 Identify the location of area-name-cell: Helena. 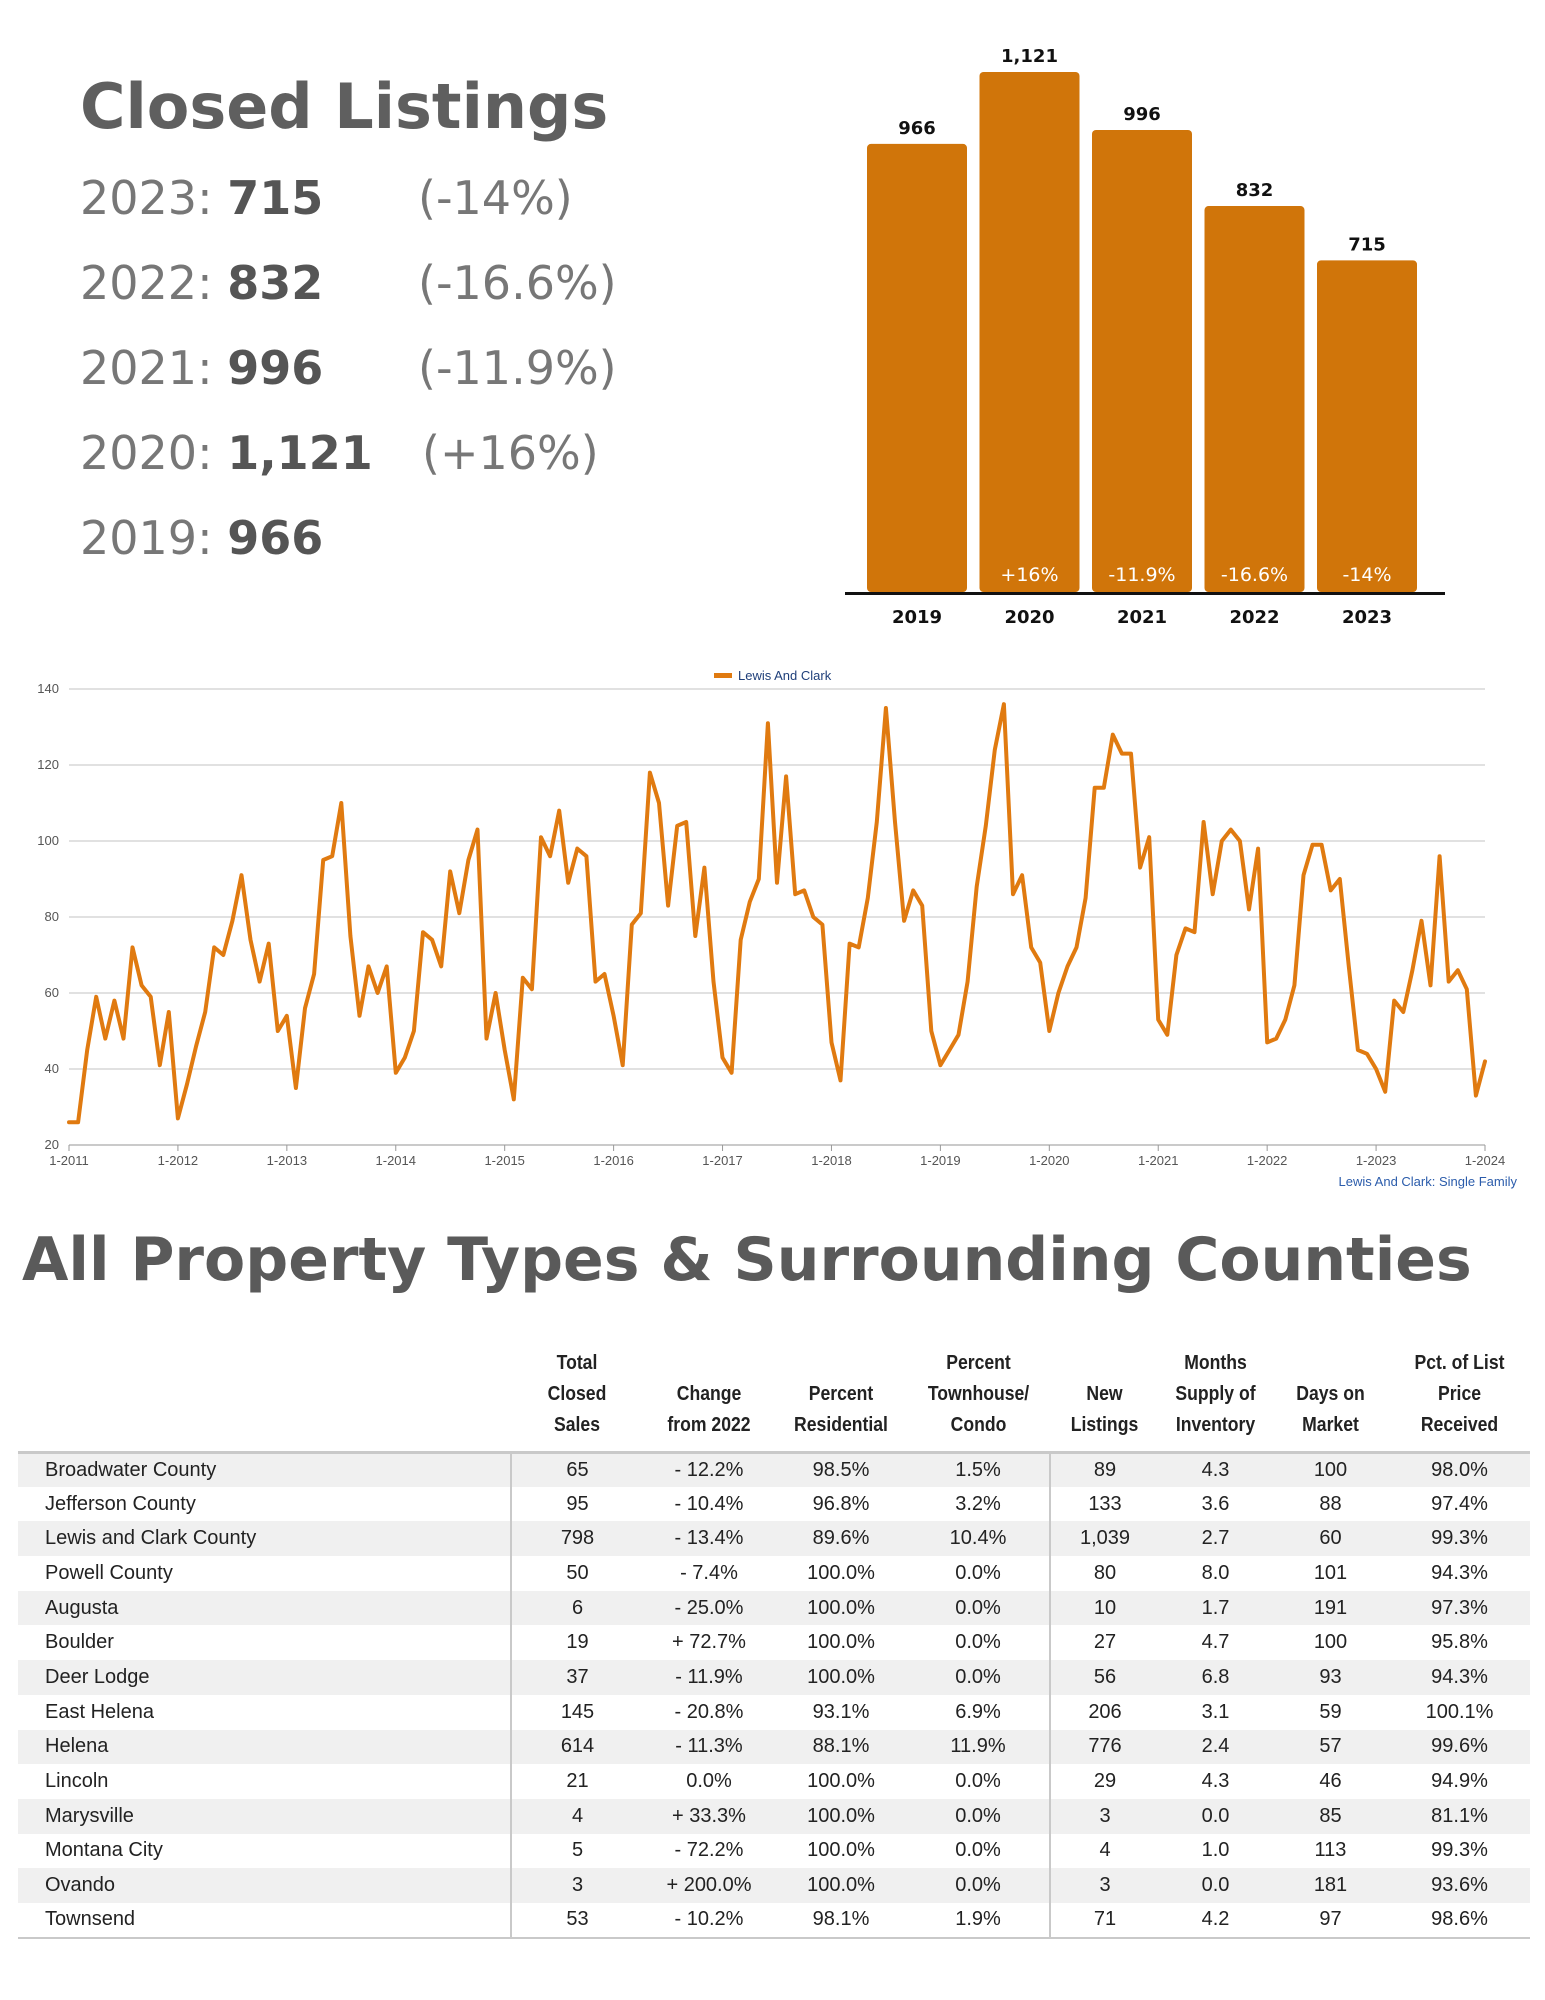
(77, 1746).